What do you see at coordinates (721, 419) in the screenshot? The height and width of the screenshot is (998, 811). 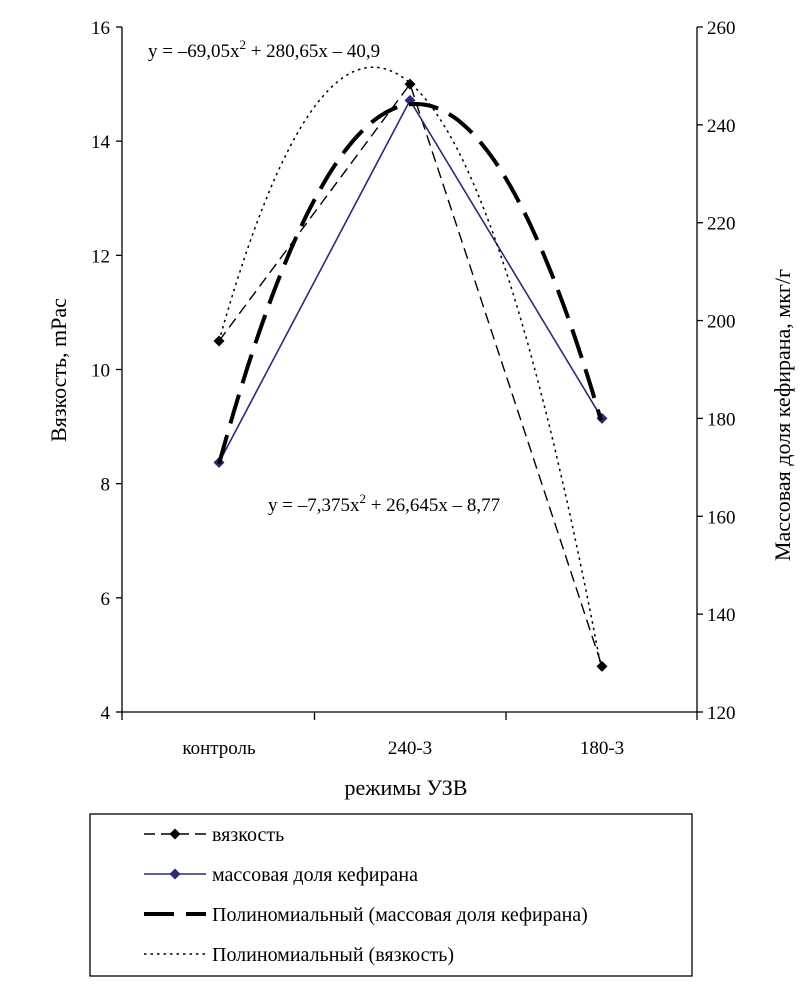 I see `y2-tick-label: 180` at bounding box center [721, 419].